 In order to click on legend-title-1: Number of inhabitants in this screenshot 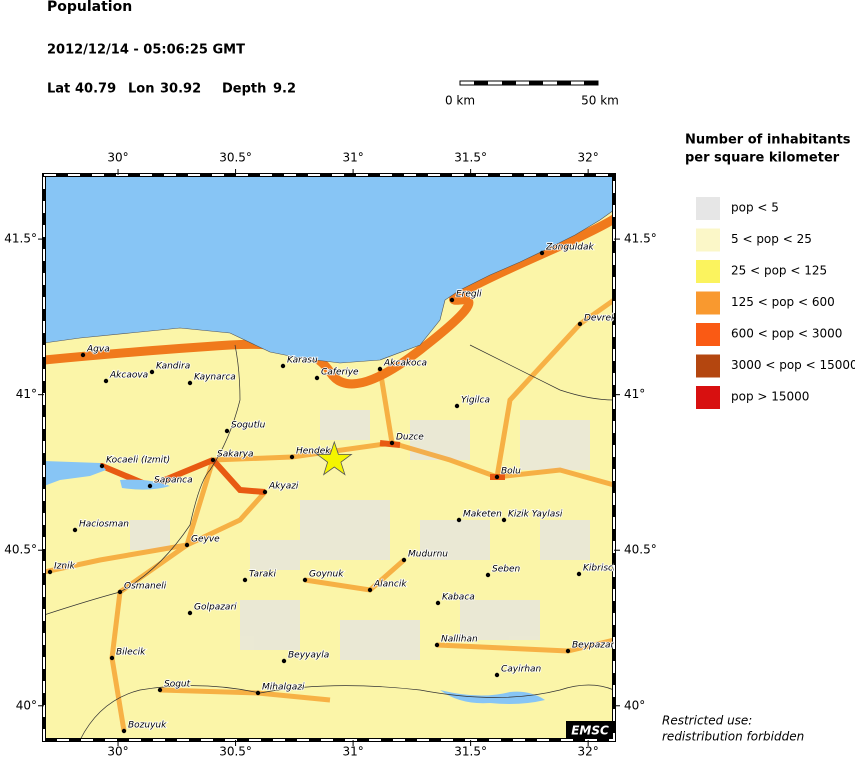, I will do `click(768, 140)`.